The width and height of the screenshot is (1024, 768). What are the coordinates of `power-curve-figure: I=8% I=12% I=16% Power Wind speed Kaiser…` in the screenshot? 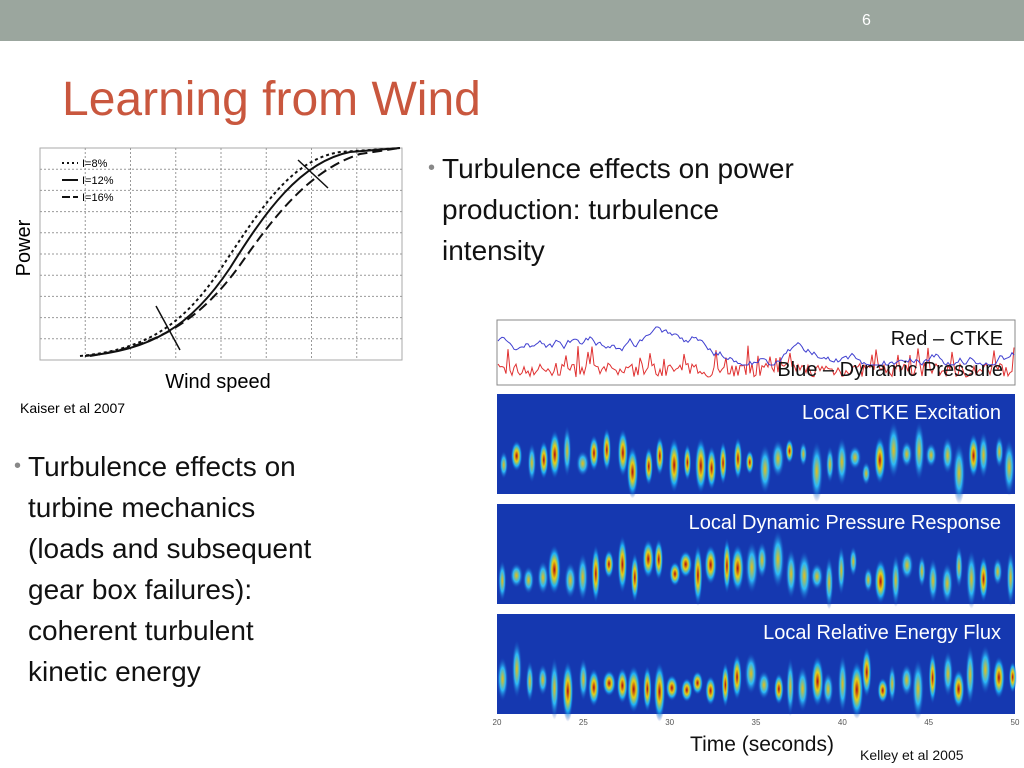 It's located at (208, 281).